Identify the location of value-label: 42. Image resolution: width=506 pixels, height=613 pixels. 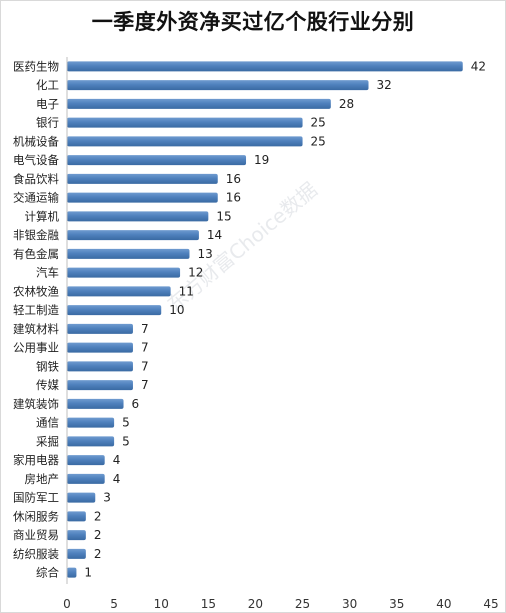
(478, 66).